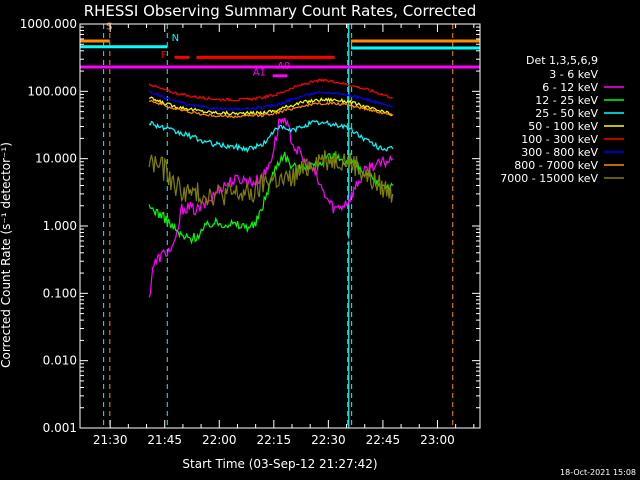  Describe the element at coordinates (60, 428) in the screenshot. I see `y-tick-label: 0.001` at that location.